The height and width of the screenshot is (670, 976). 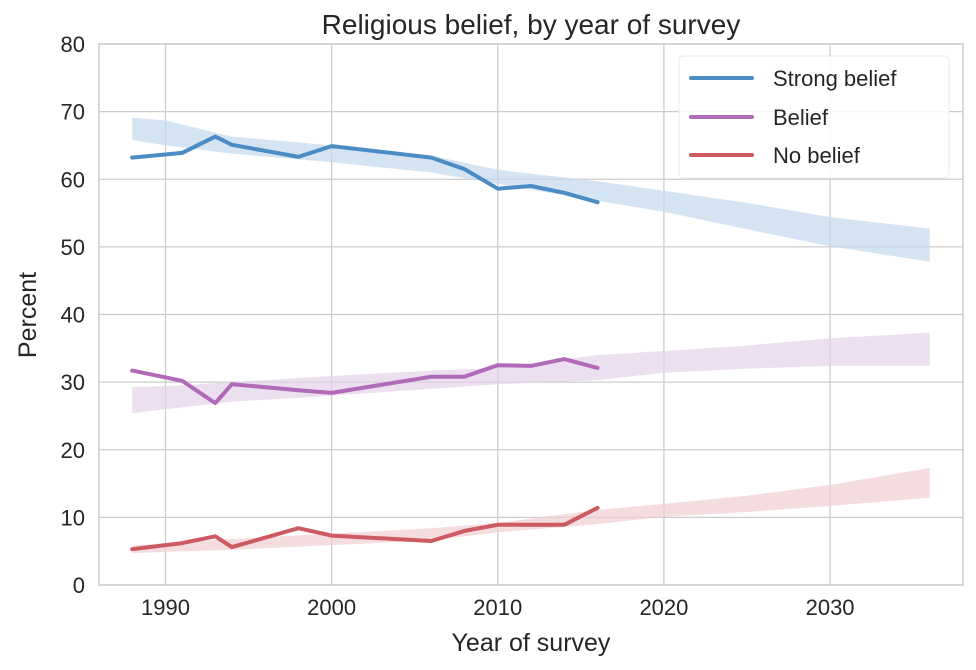 I want to click on legend-box, so click(x=814, y=117).